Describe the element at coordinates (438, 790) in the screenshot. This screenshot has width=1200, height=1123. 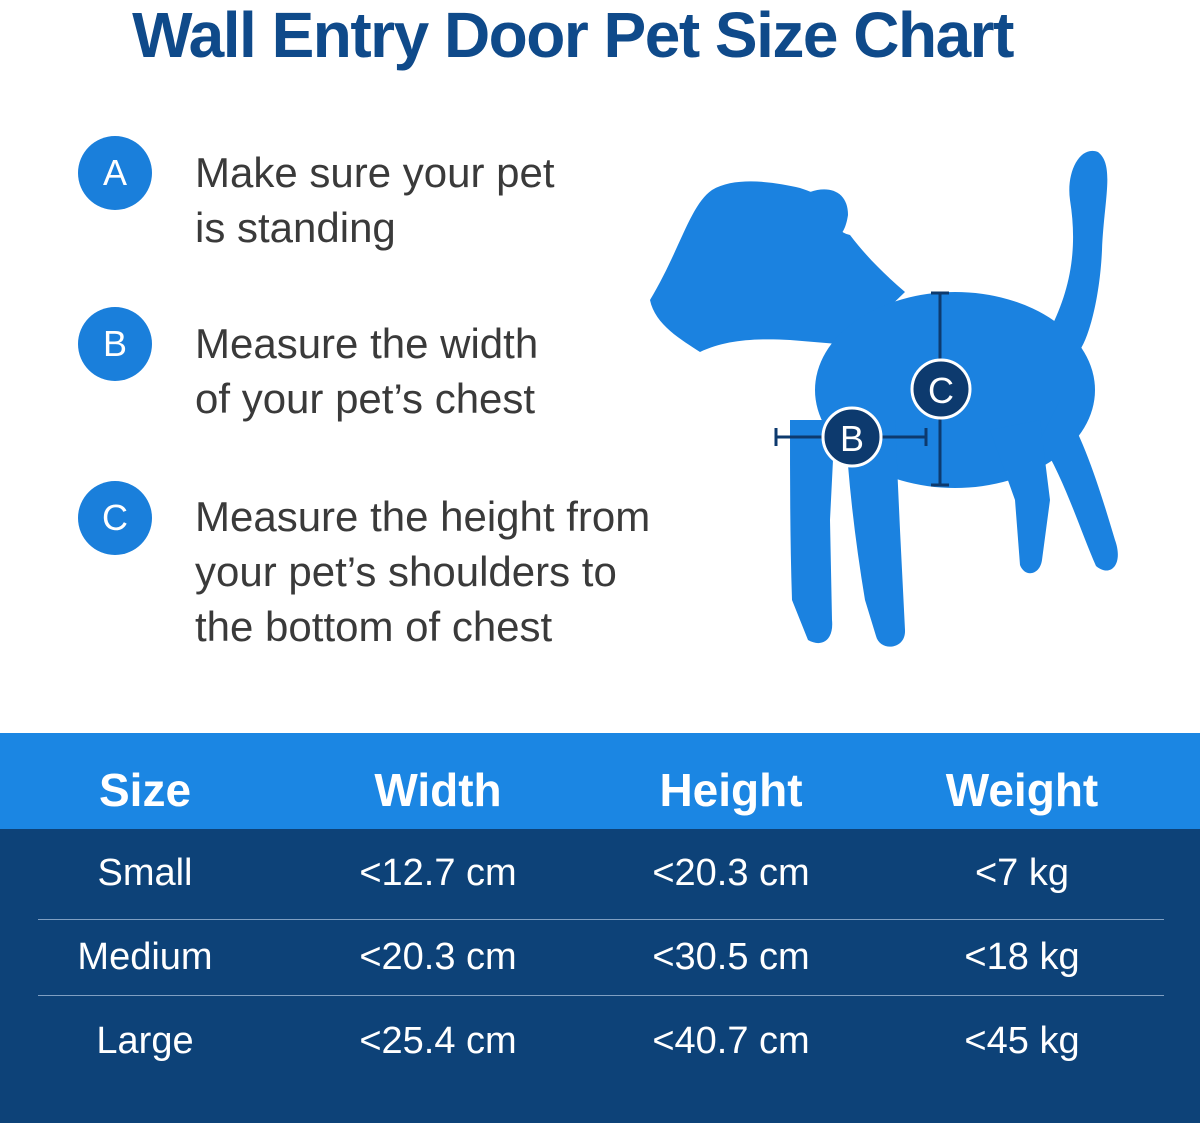
I see `header-width: Width` at that location.